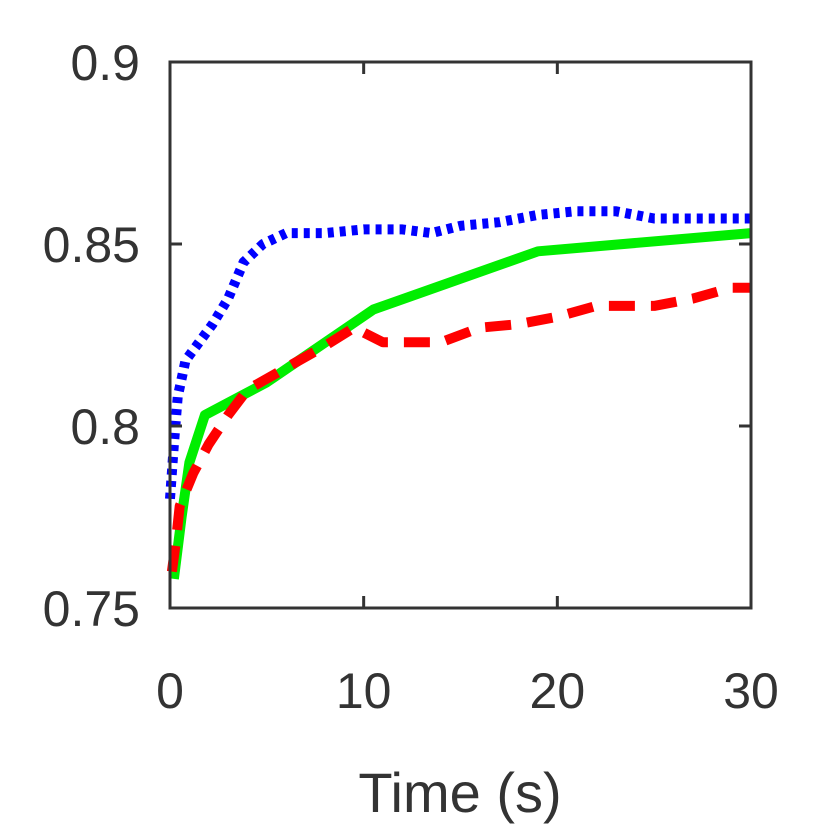 The width and height of the screenshot is (830, 830). Describe the element at coordinates (105, 63) in the screenshot. I see `y-tick-label: 0.9` at that location.